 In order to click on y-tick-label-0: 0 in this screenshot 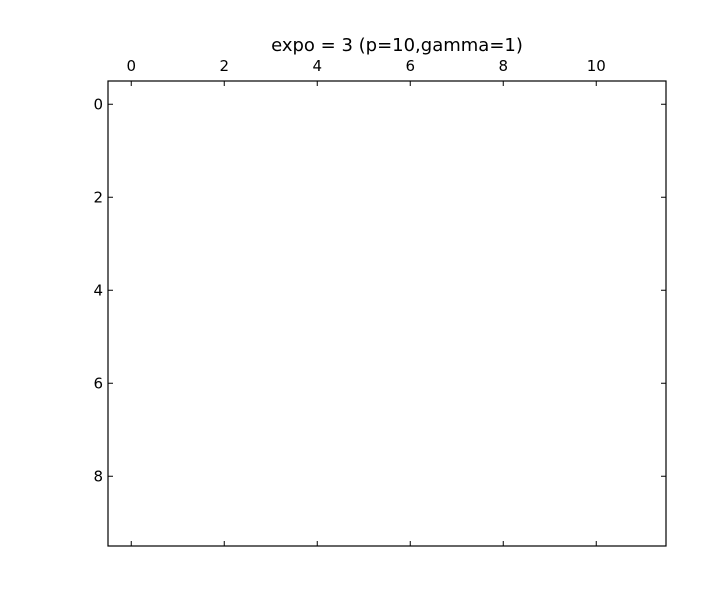, I will do `click(98, 104)`.